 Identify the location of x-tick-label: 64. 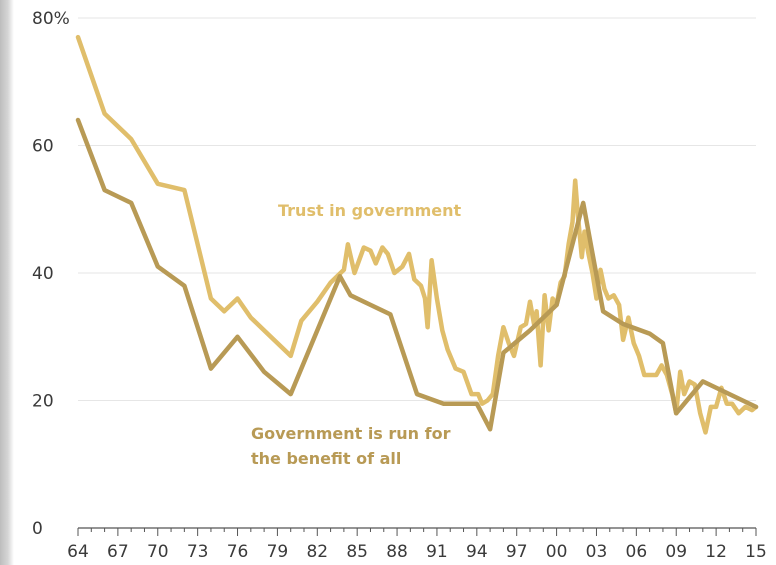
(78, 552).